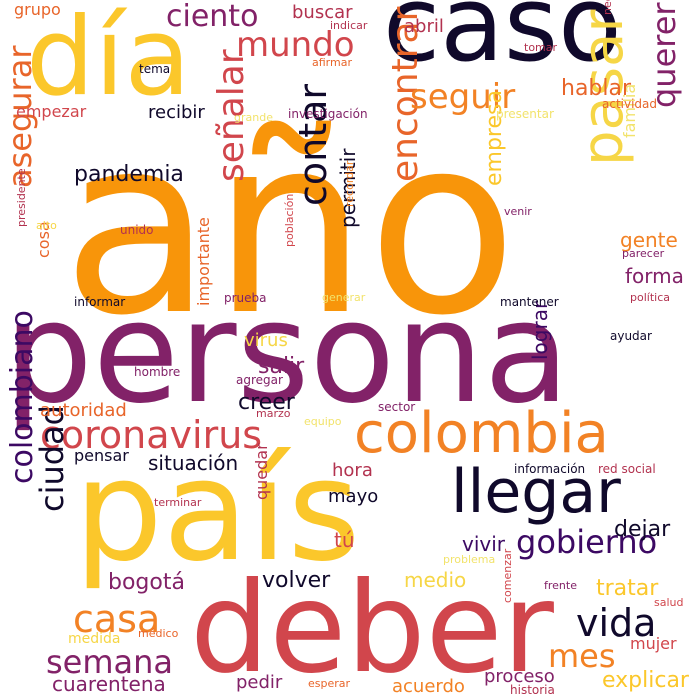 This screenshot has width=700, height=700. What do you see at coordinates (353, 496) in the screenshot?
I see `word-mayo: mayo` at bounding box center [353, 496].